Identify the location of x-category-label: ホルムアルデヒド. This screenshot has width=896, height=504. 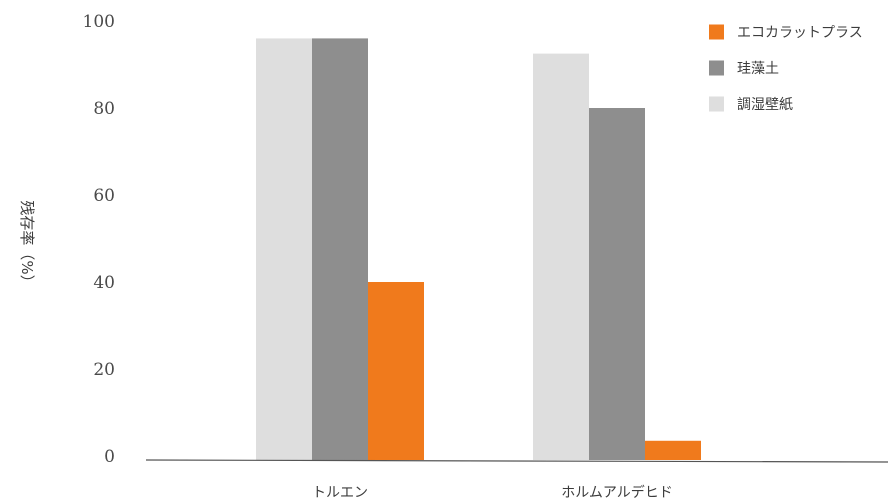
(617, 492).